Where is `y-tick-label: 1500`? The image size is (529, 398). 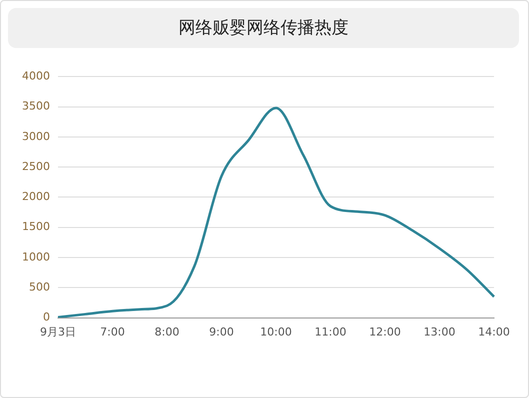 y-tick-label: 1500 is located at coordinates (36, 227).